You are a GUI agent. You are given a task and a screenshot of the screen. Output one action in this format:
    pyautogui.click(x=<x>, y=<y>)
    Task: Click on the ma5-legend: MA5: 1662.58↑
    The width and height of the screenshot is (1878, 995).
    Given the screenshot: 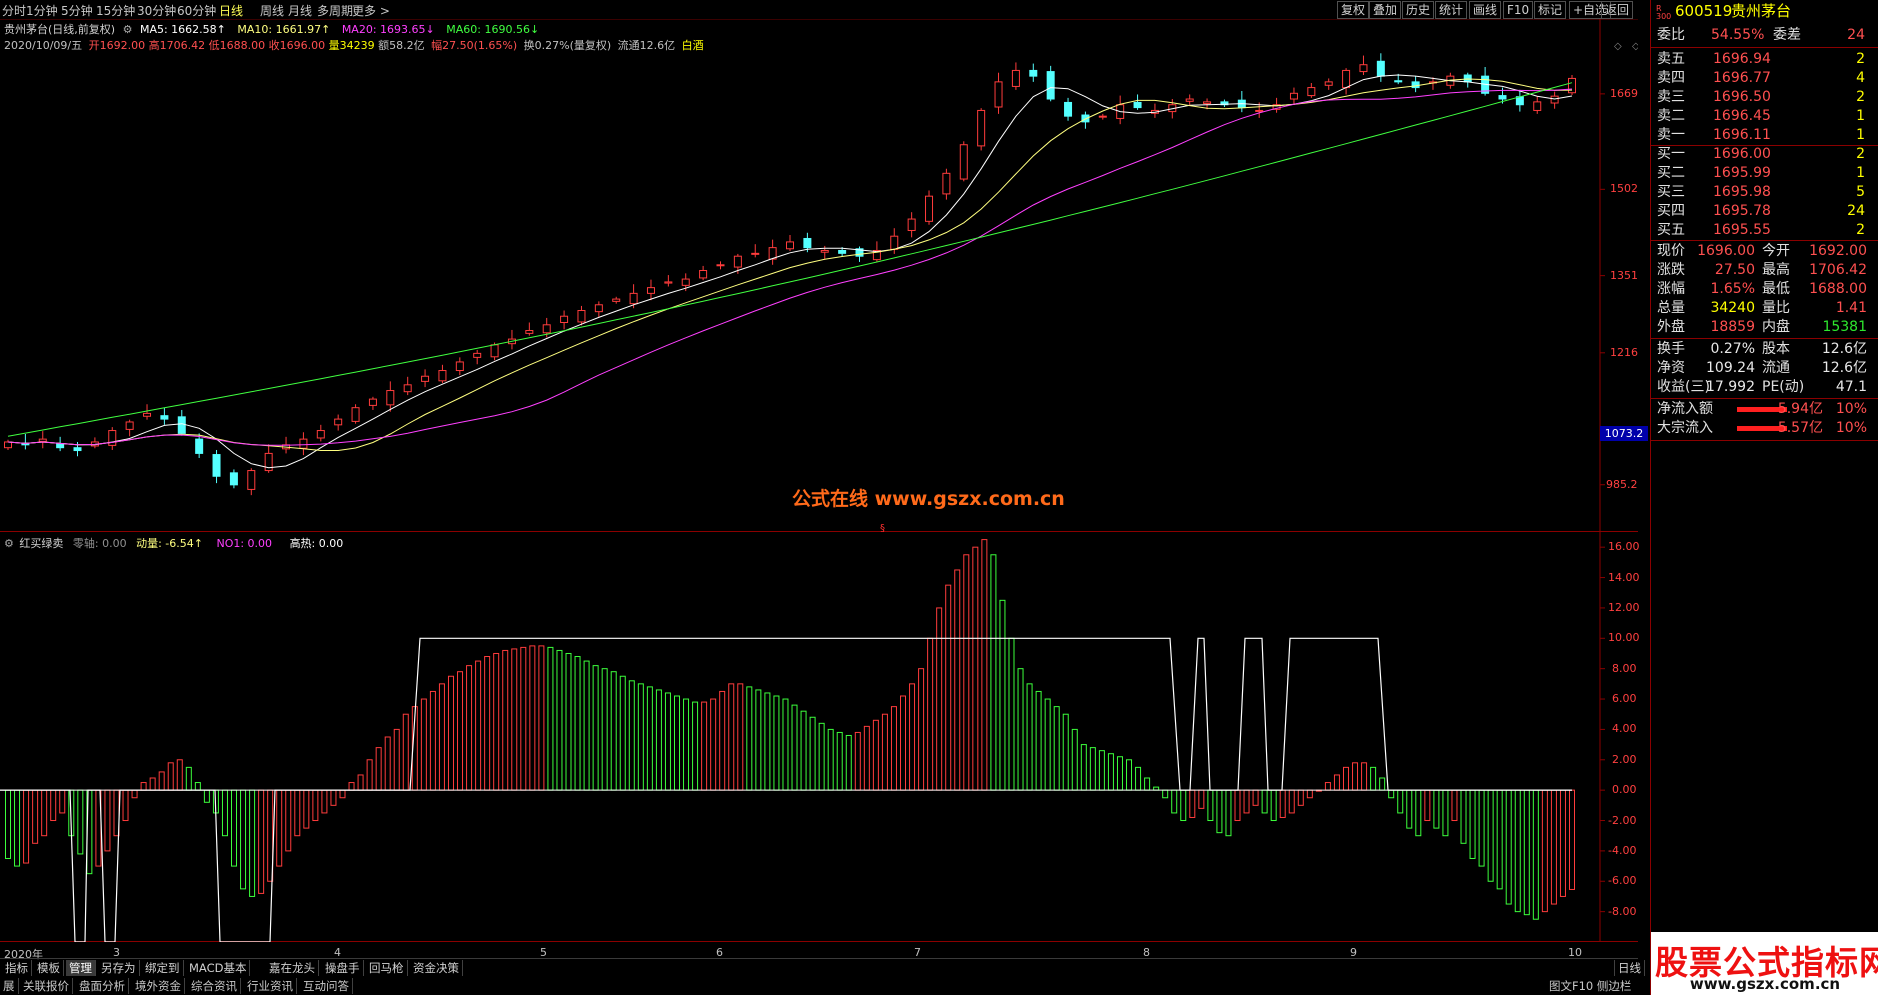 What is the action you would take?
    pyautogui.click(x=182, y=29)
    